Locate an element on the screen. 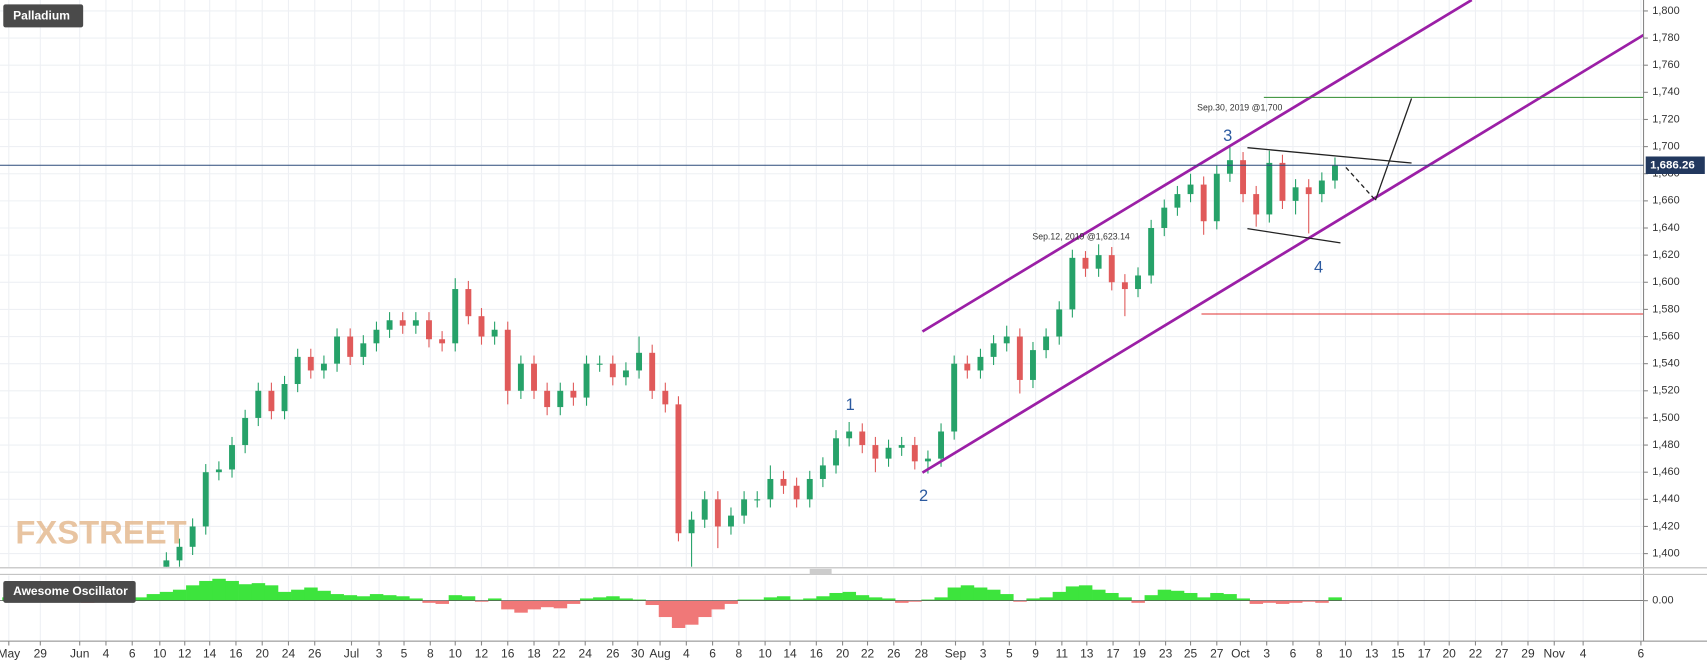 This screenshot has width=1707, height=663. wave-label: 2 is located at coordinates (923, 496).